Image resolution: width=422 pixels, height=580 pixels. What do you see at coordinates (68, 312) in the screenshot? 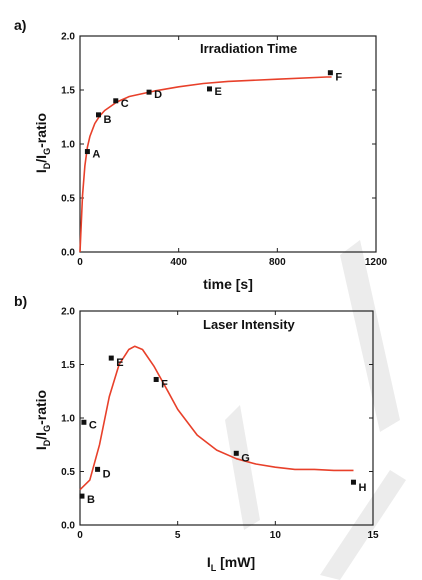
I see `panel-b-y-tick-label: 2.0` at bounding box center [68, 312].